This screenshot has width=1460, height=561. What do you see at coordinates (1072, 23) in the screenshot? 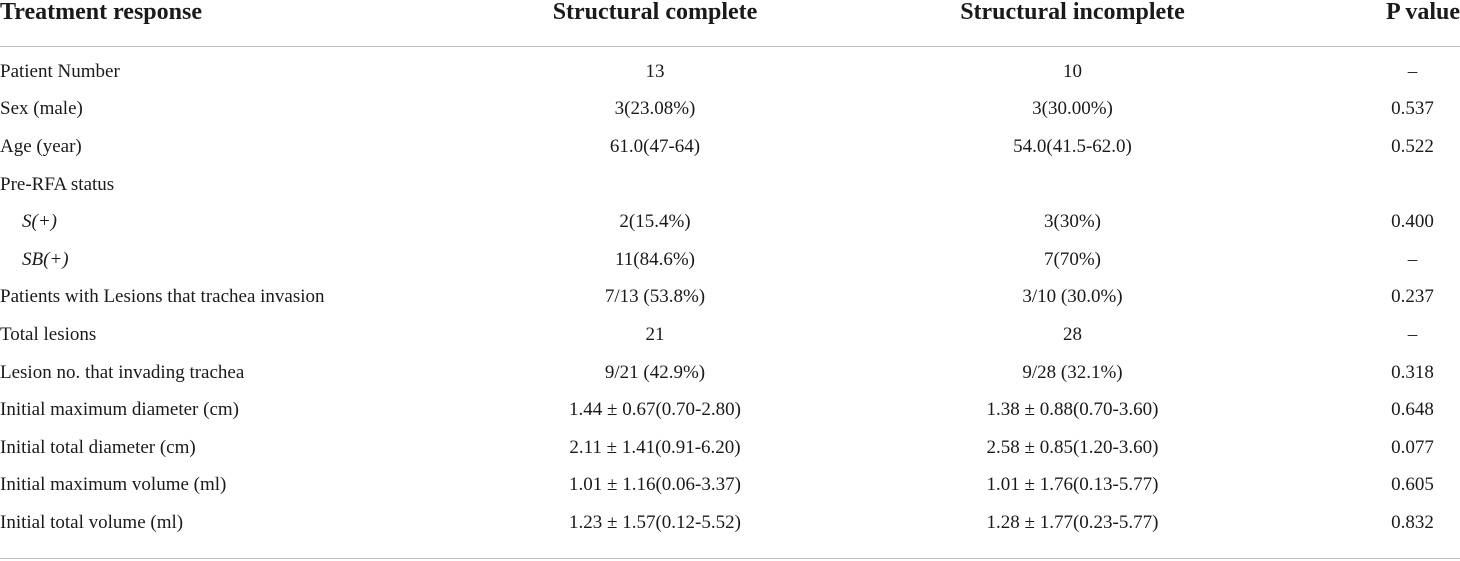
I see `header-structural-incomplete: Structural incomplete` at bounding box center [1072, 23].